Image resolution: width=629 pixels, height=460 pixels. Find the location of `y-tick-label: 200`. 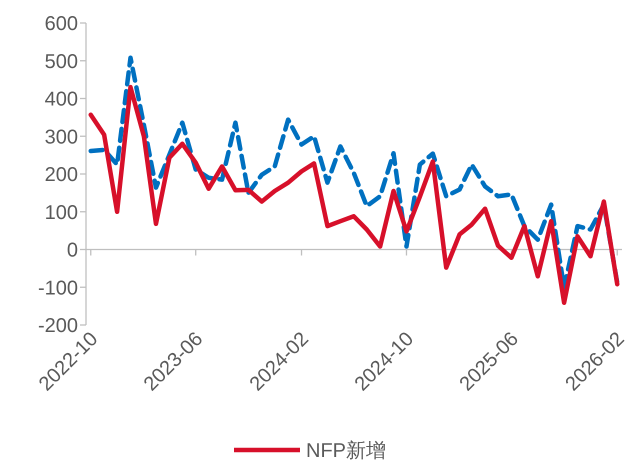

y-tick-label: 200 is located at coordinates (61, 175).